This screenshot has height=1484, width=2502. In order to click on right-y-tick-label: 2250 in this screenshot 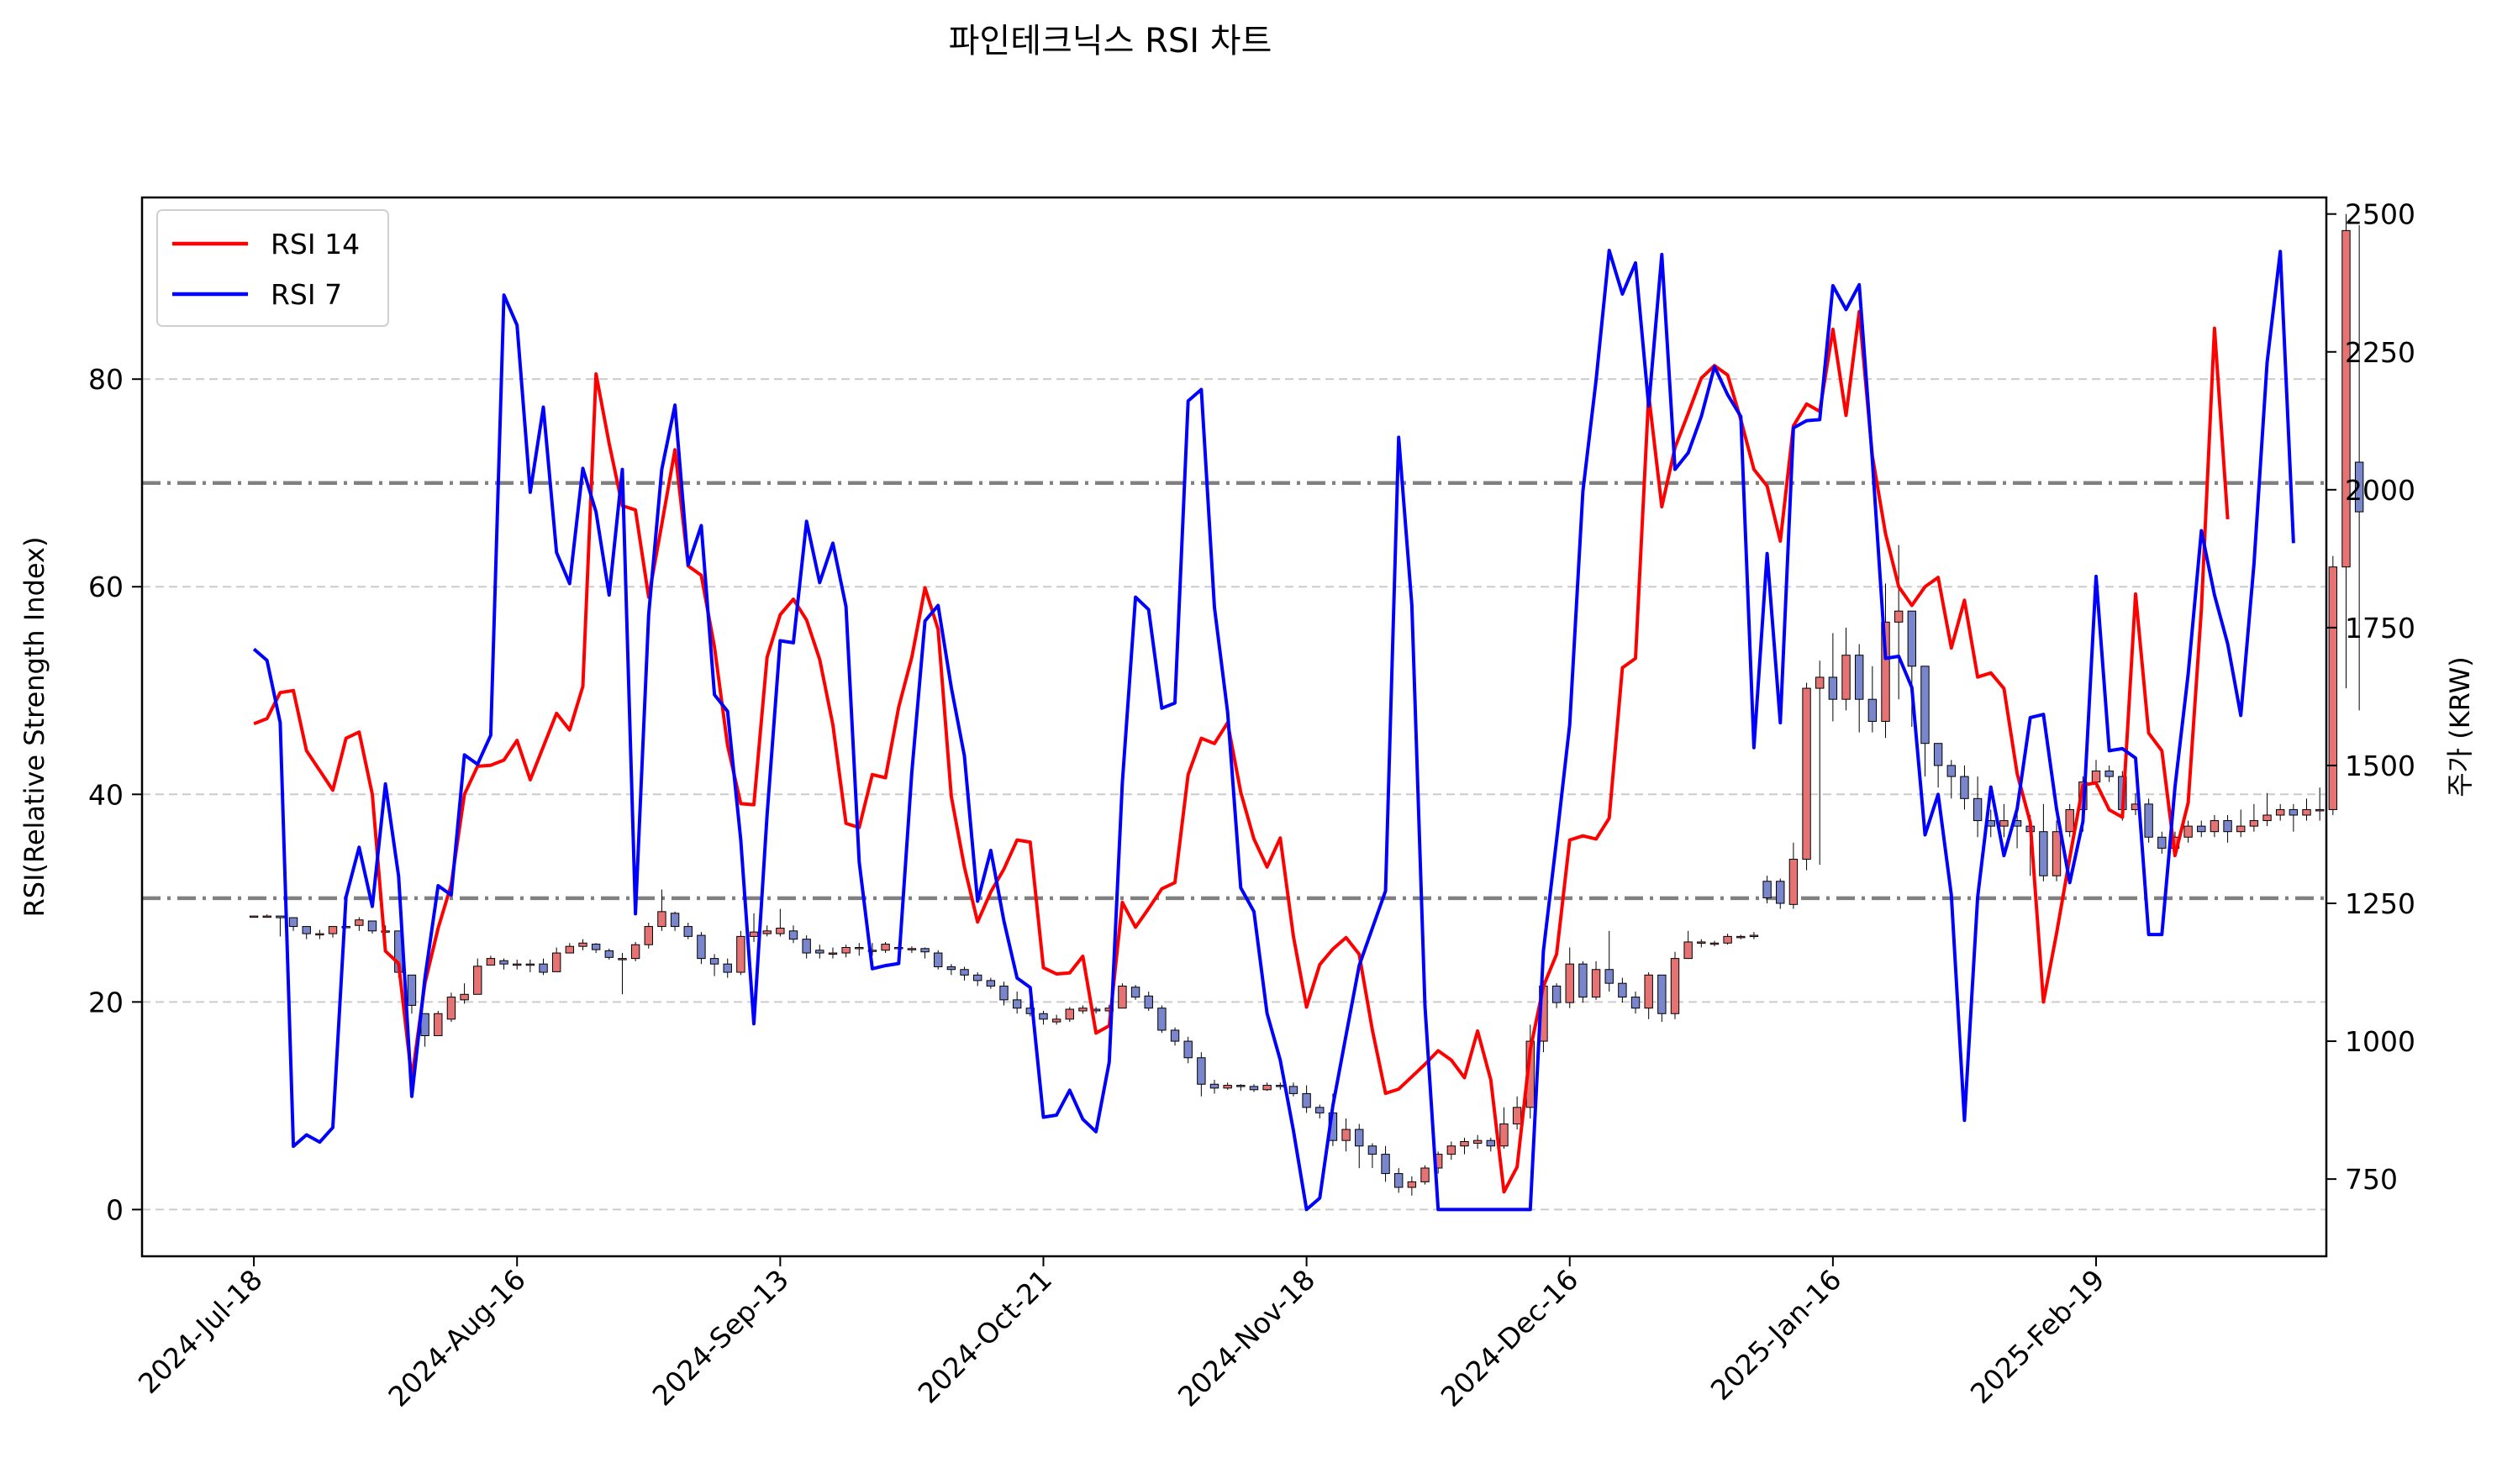, I will do `click(2380, 352)`.